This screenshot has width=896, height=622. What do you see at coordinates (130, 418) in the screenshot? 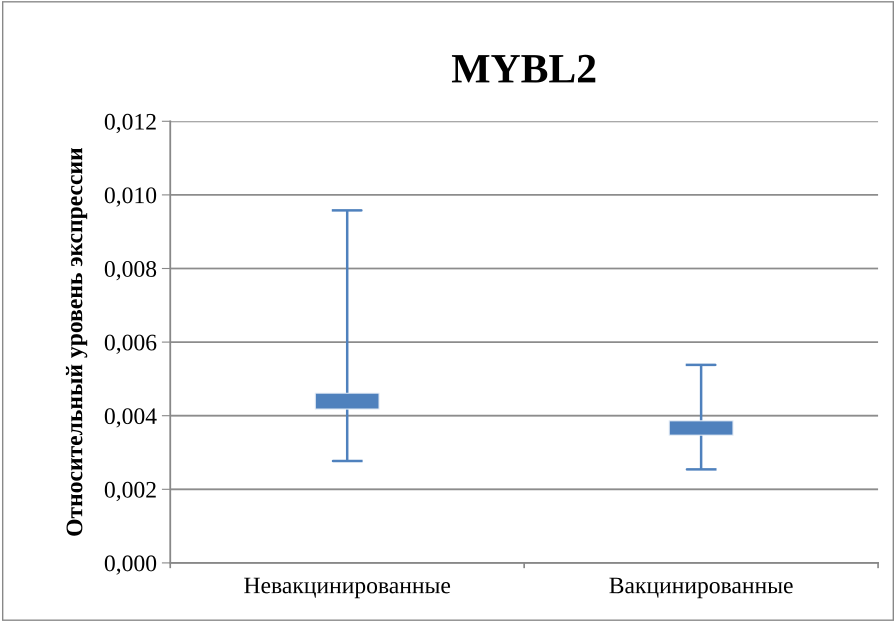
I see `y-tick-label: 0,004` at bounding box center [130, 418].